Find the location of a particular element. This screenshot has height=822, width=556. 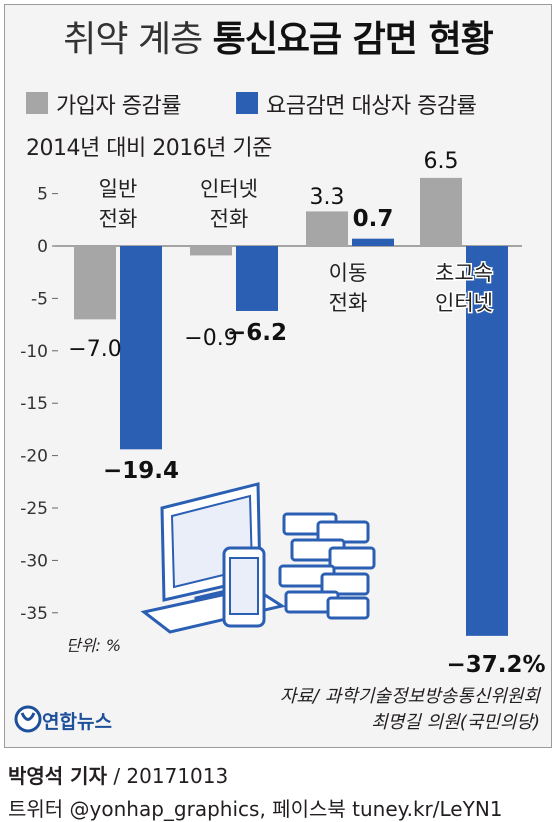

chart-title: 취약 계층 통신요금 감면 현황 is located at coordinates (278, 36).